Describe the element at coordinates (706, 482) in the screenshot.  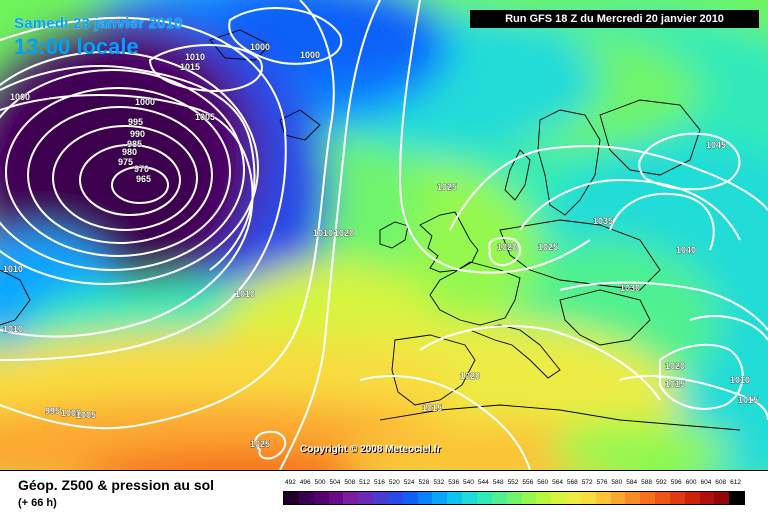
I see `legend-value: 604` at that location.